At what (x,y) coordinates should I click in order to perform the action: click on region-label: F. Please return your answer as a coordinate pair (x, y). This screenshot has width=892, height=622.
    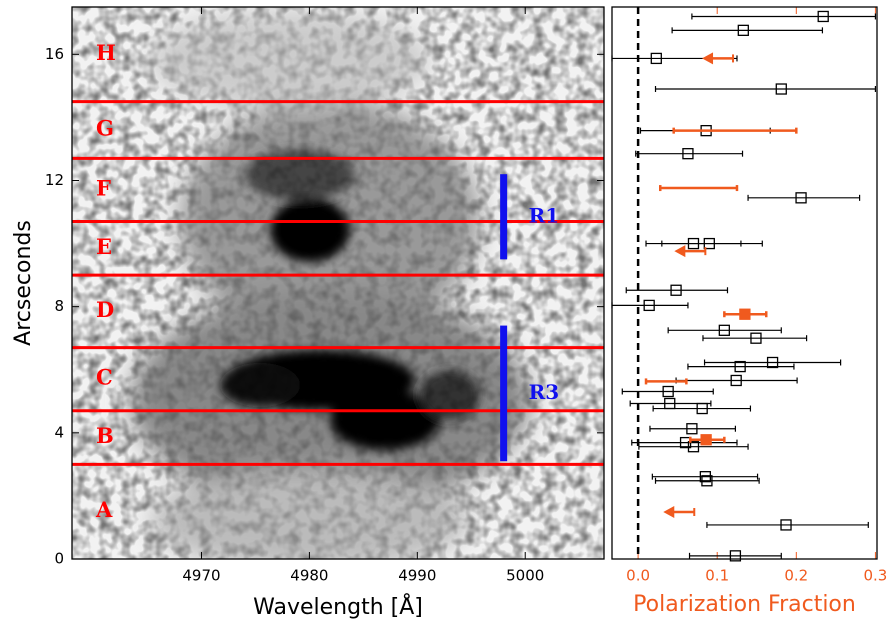
    Looking at the image, I should click on (103, 187).